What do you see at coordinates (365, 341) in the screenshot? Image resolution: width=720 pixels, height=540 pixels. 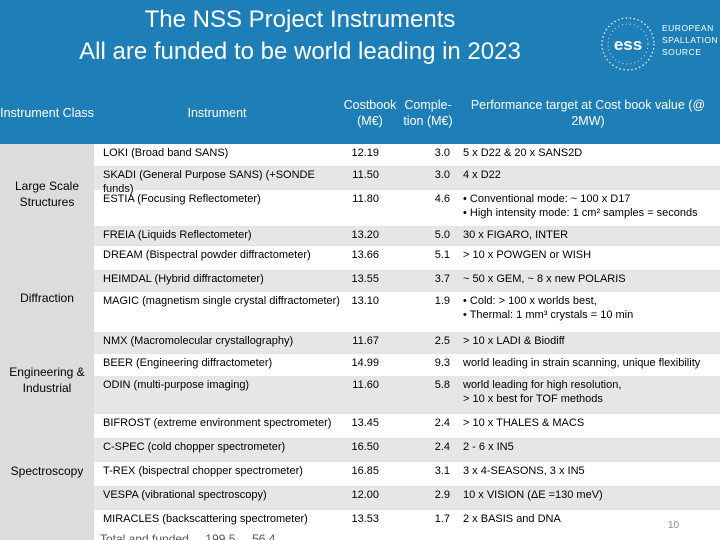 I see `costbook-value: 11.67` at bounding box center [365, 341].